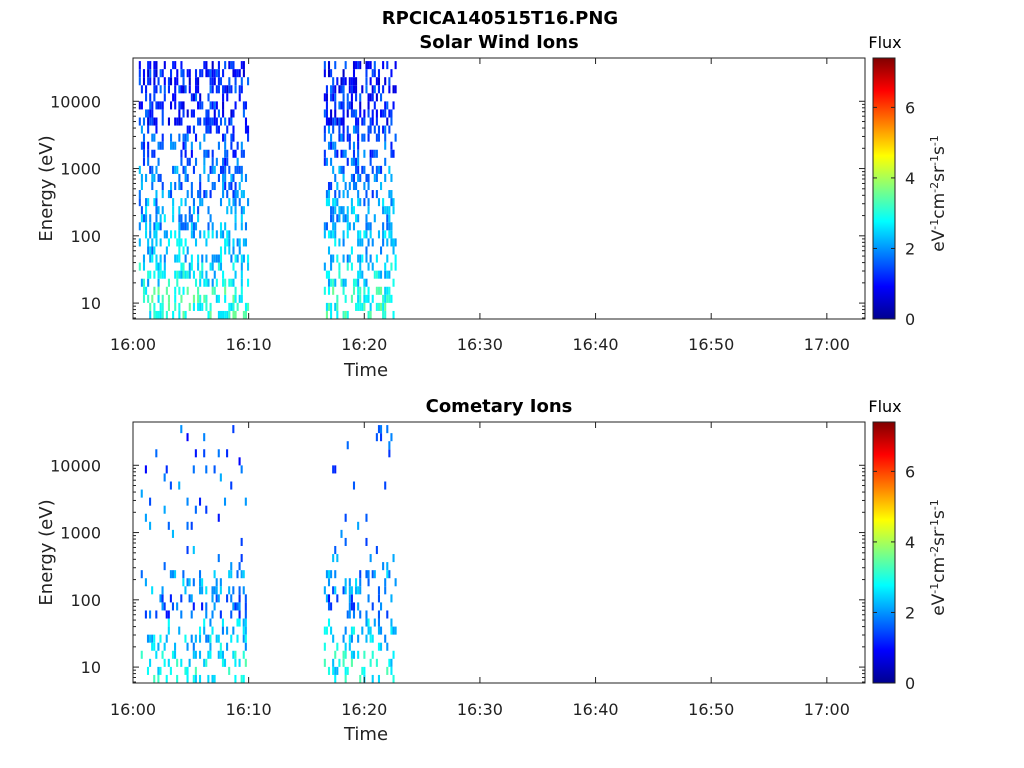  Describe the element at coordinates (365, 734) in the screenshot. I see `x-axis-label: Time` at that location.